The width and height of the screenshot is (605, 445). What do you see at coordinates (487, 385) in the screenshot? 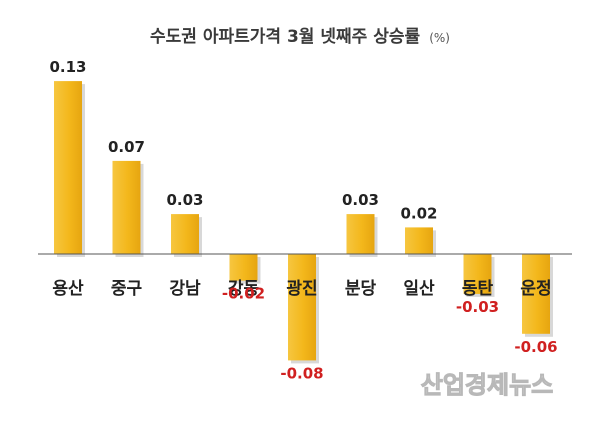
I see `watermark-text: 산업경제뉴스` at bounding box center [487, 385].